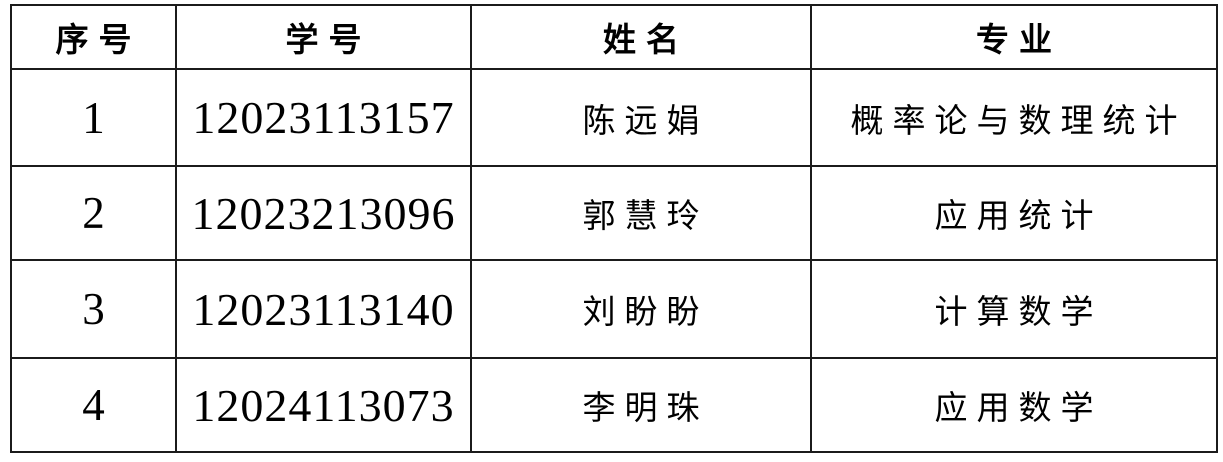 This screenshot has height=462, width=1223. What do you see at coordinates (641, 309) in the screenshot?
I see `cell-name: 刘盼盼` at bounding box center [641, 309].